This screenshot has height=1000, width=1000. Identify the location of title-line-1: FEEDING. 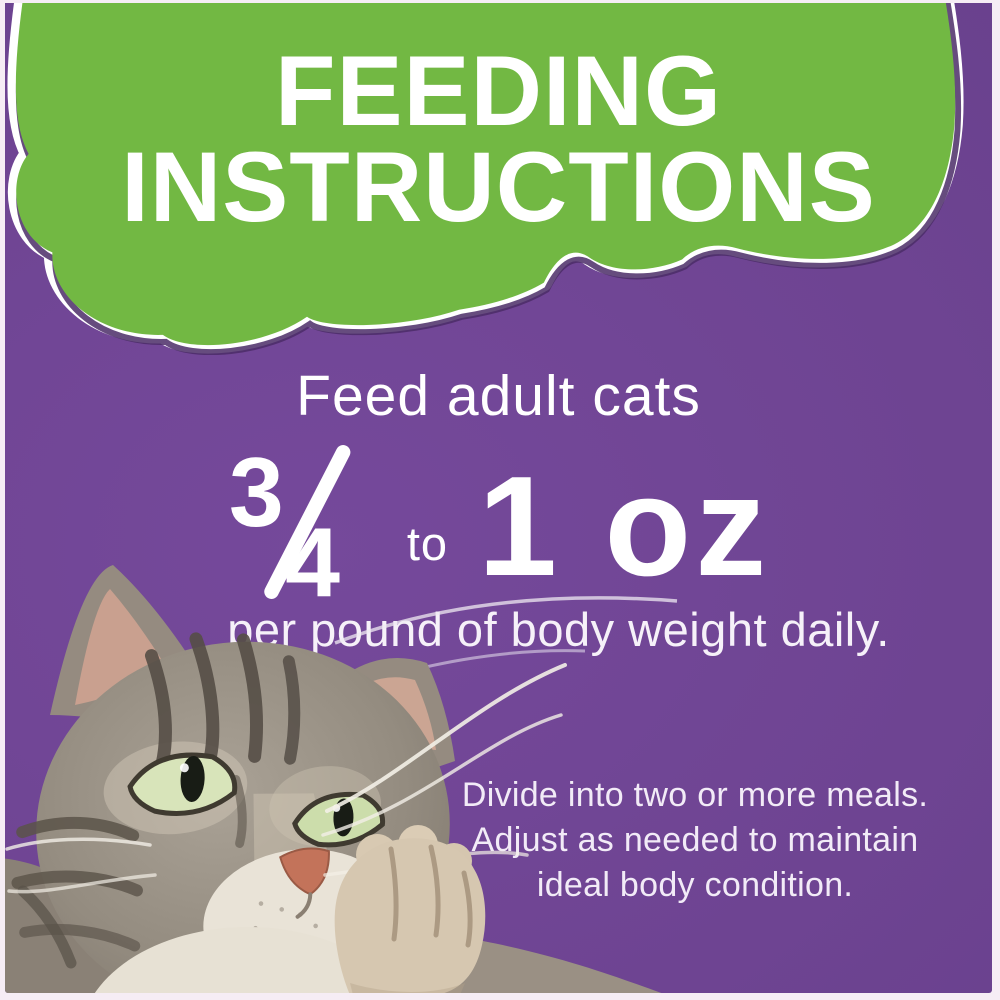
(498, 90).